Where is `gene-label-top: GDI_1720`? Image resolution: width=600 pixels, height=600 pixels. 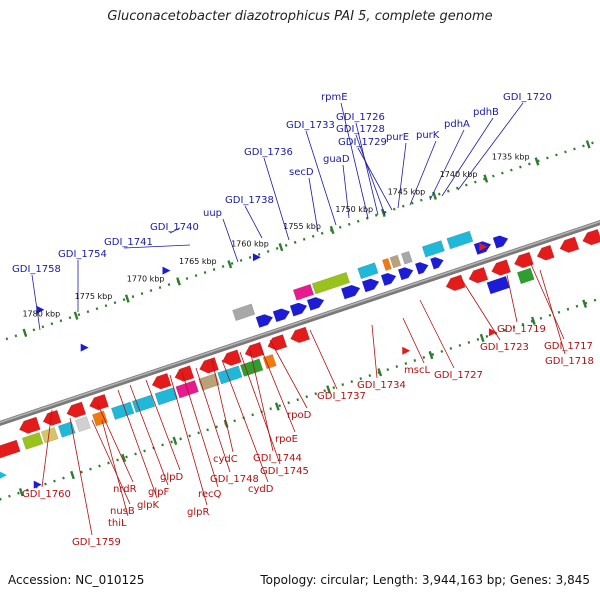
gene-label-top: GDI_1720 is located at coordinates (527, 97).